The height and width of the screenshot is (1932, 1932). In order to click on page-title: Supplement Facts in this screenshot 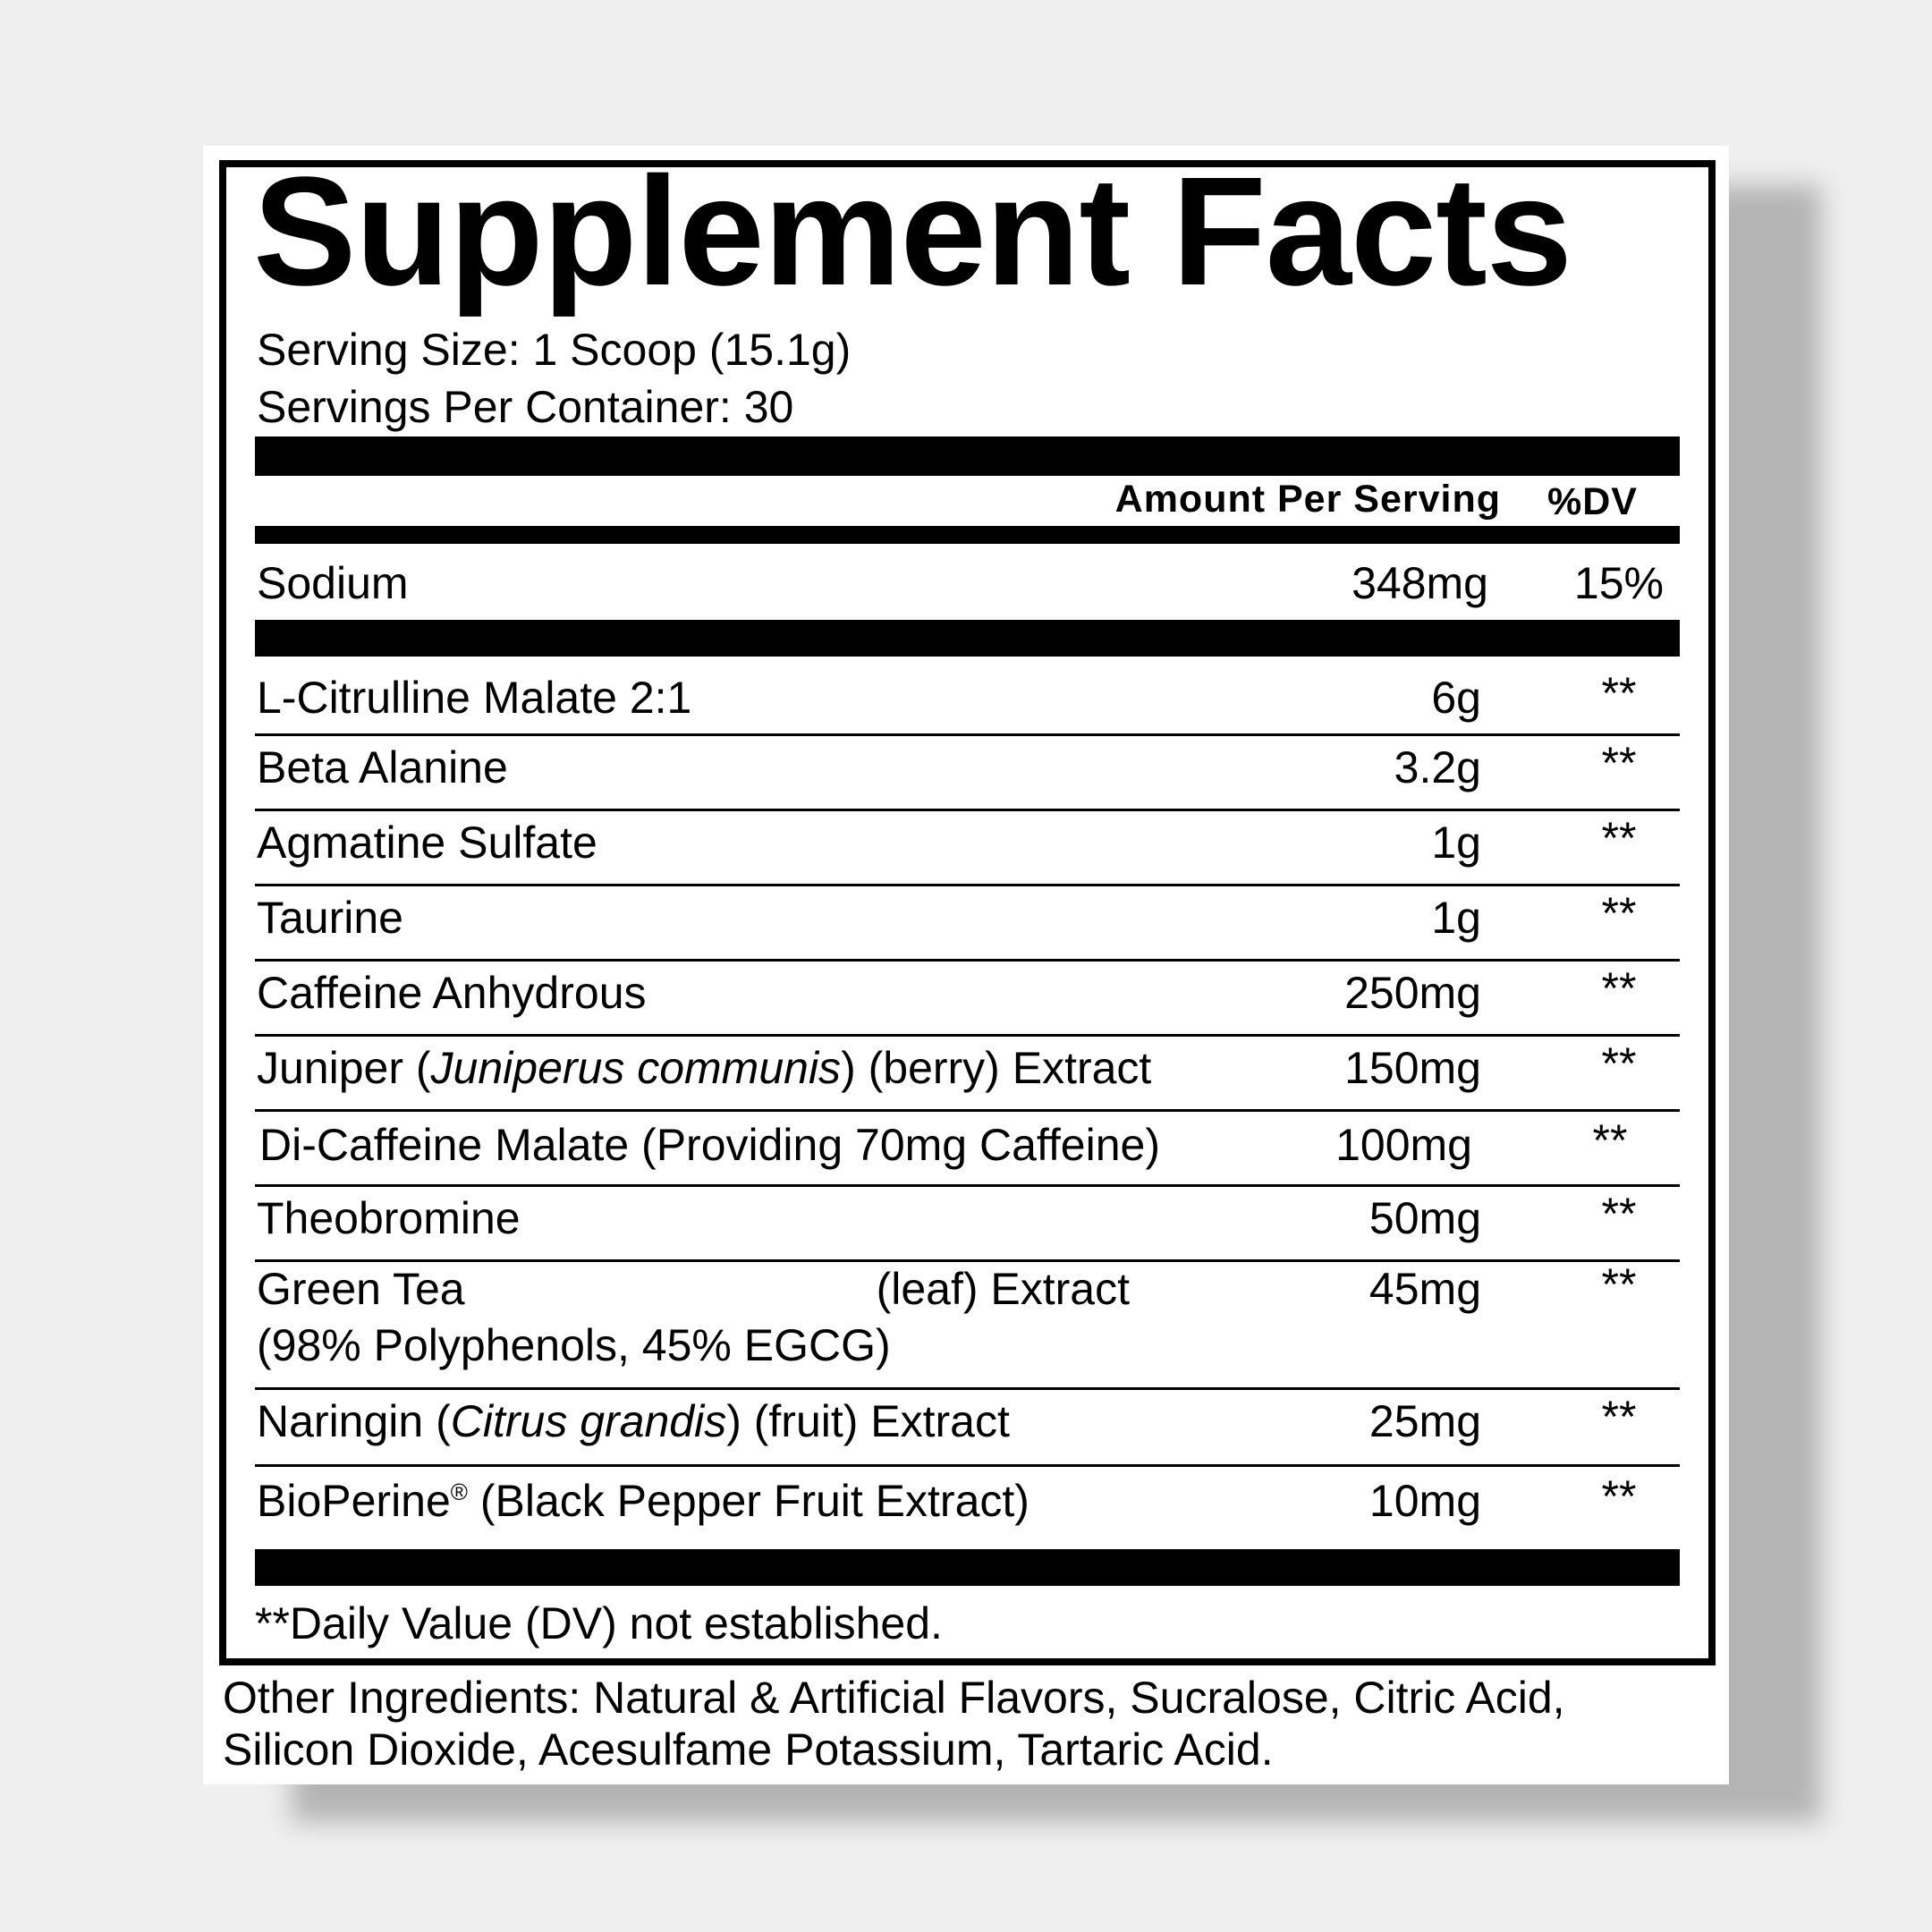, I will do `click(912, 231)`.